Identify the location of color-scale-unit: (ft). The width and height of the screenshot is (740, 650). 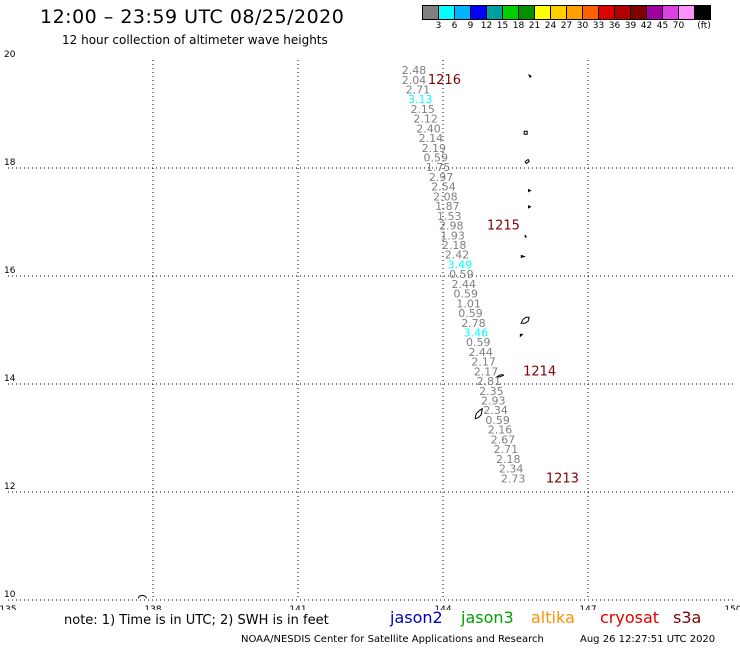
(704, 26).